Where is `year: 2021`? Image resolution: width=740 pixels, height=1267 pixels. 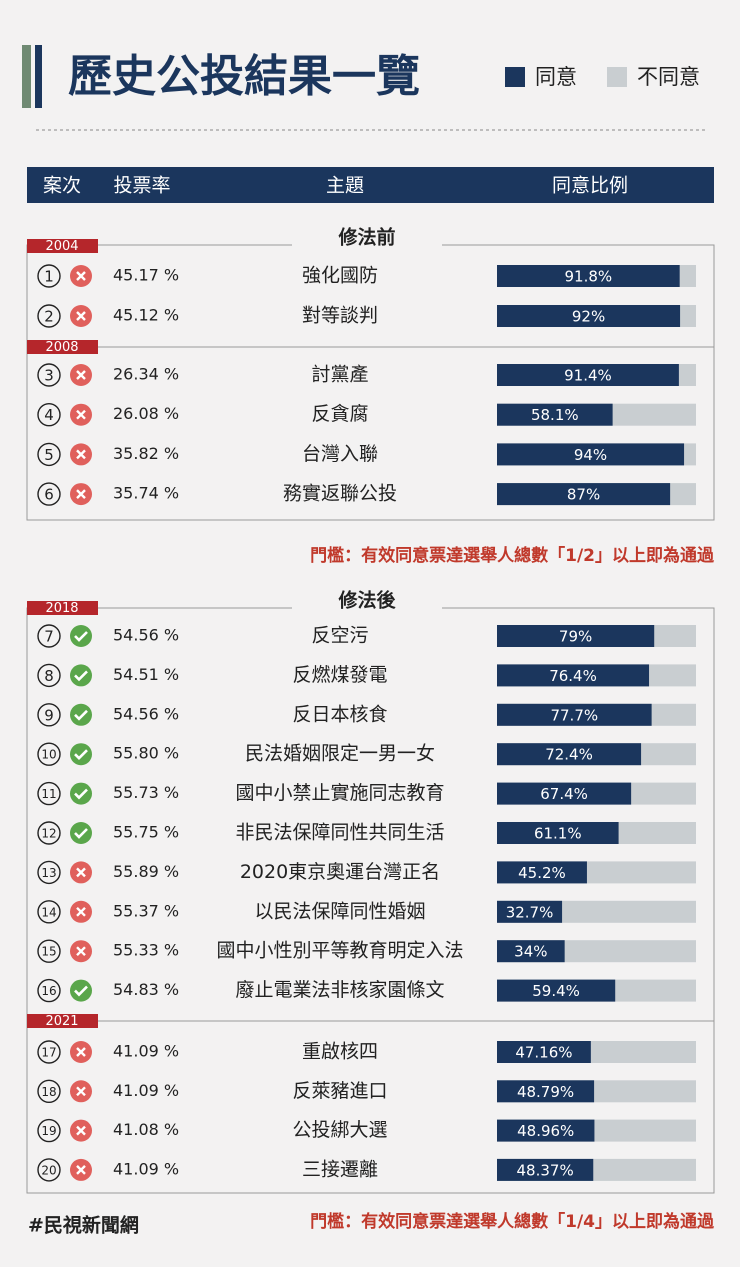
year: 2021 is located at coordinates (61, 1021).